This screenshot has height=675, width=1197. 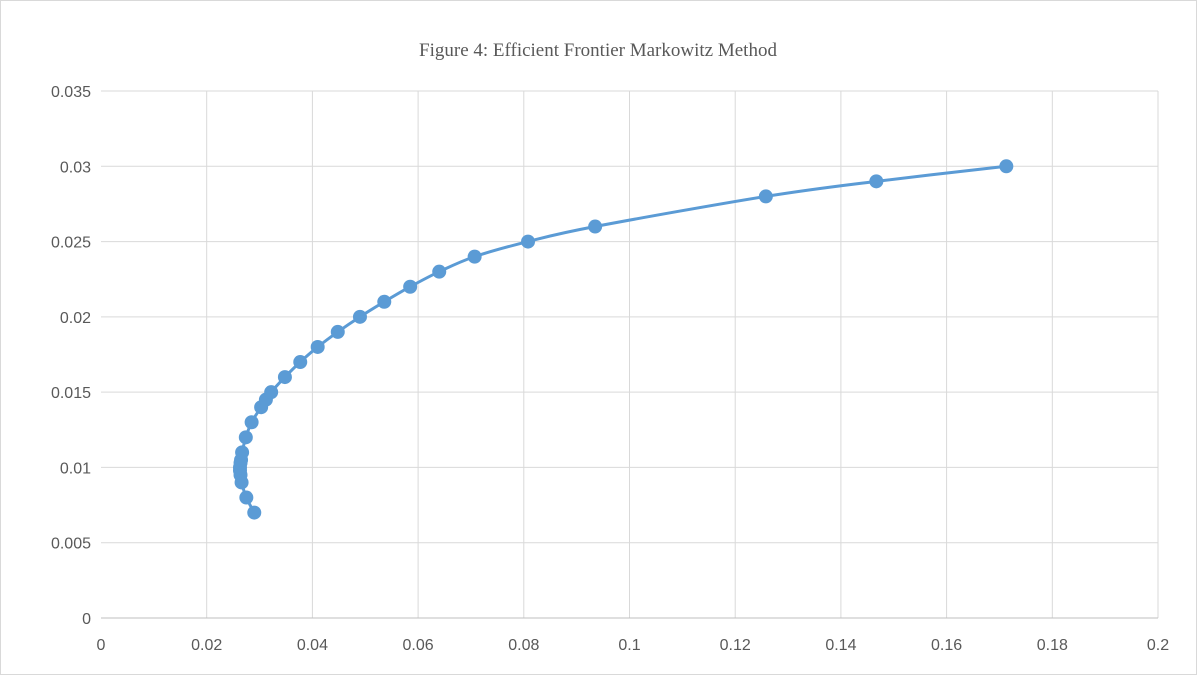 What do you see at coordinates (86, 619) in the screenshot?
I see `y-tick-label: 0` at bounding box center [86, 619].